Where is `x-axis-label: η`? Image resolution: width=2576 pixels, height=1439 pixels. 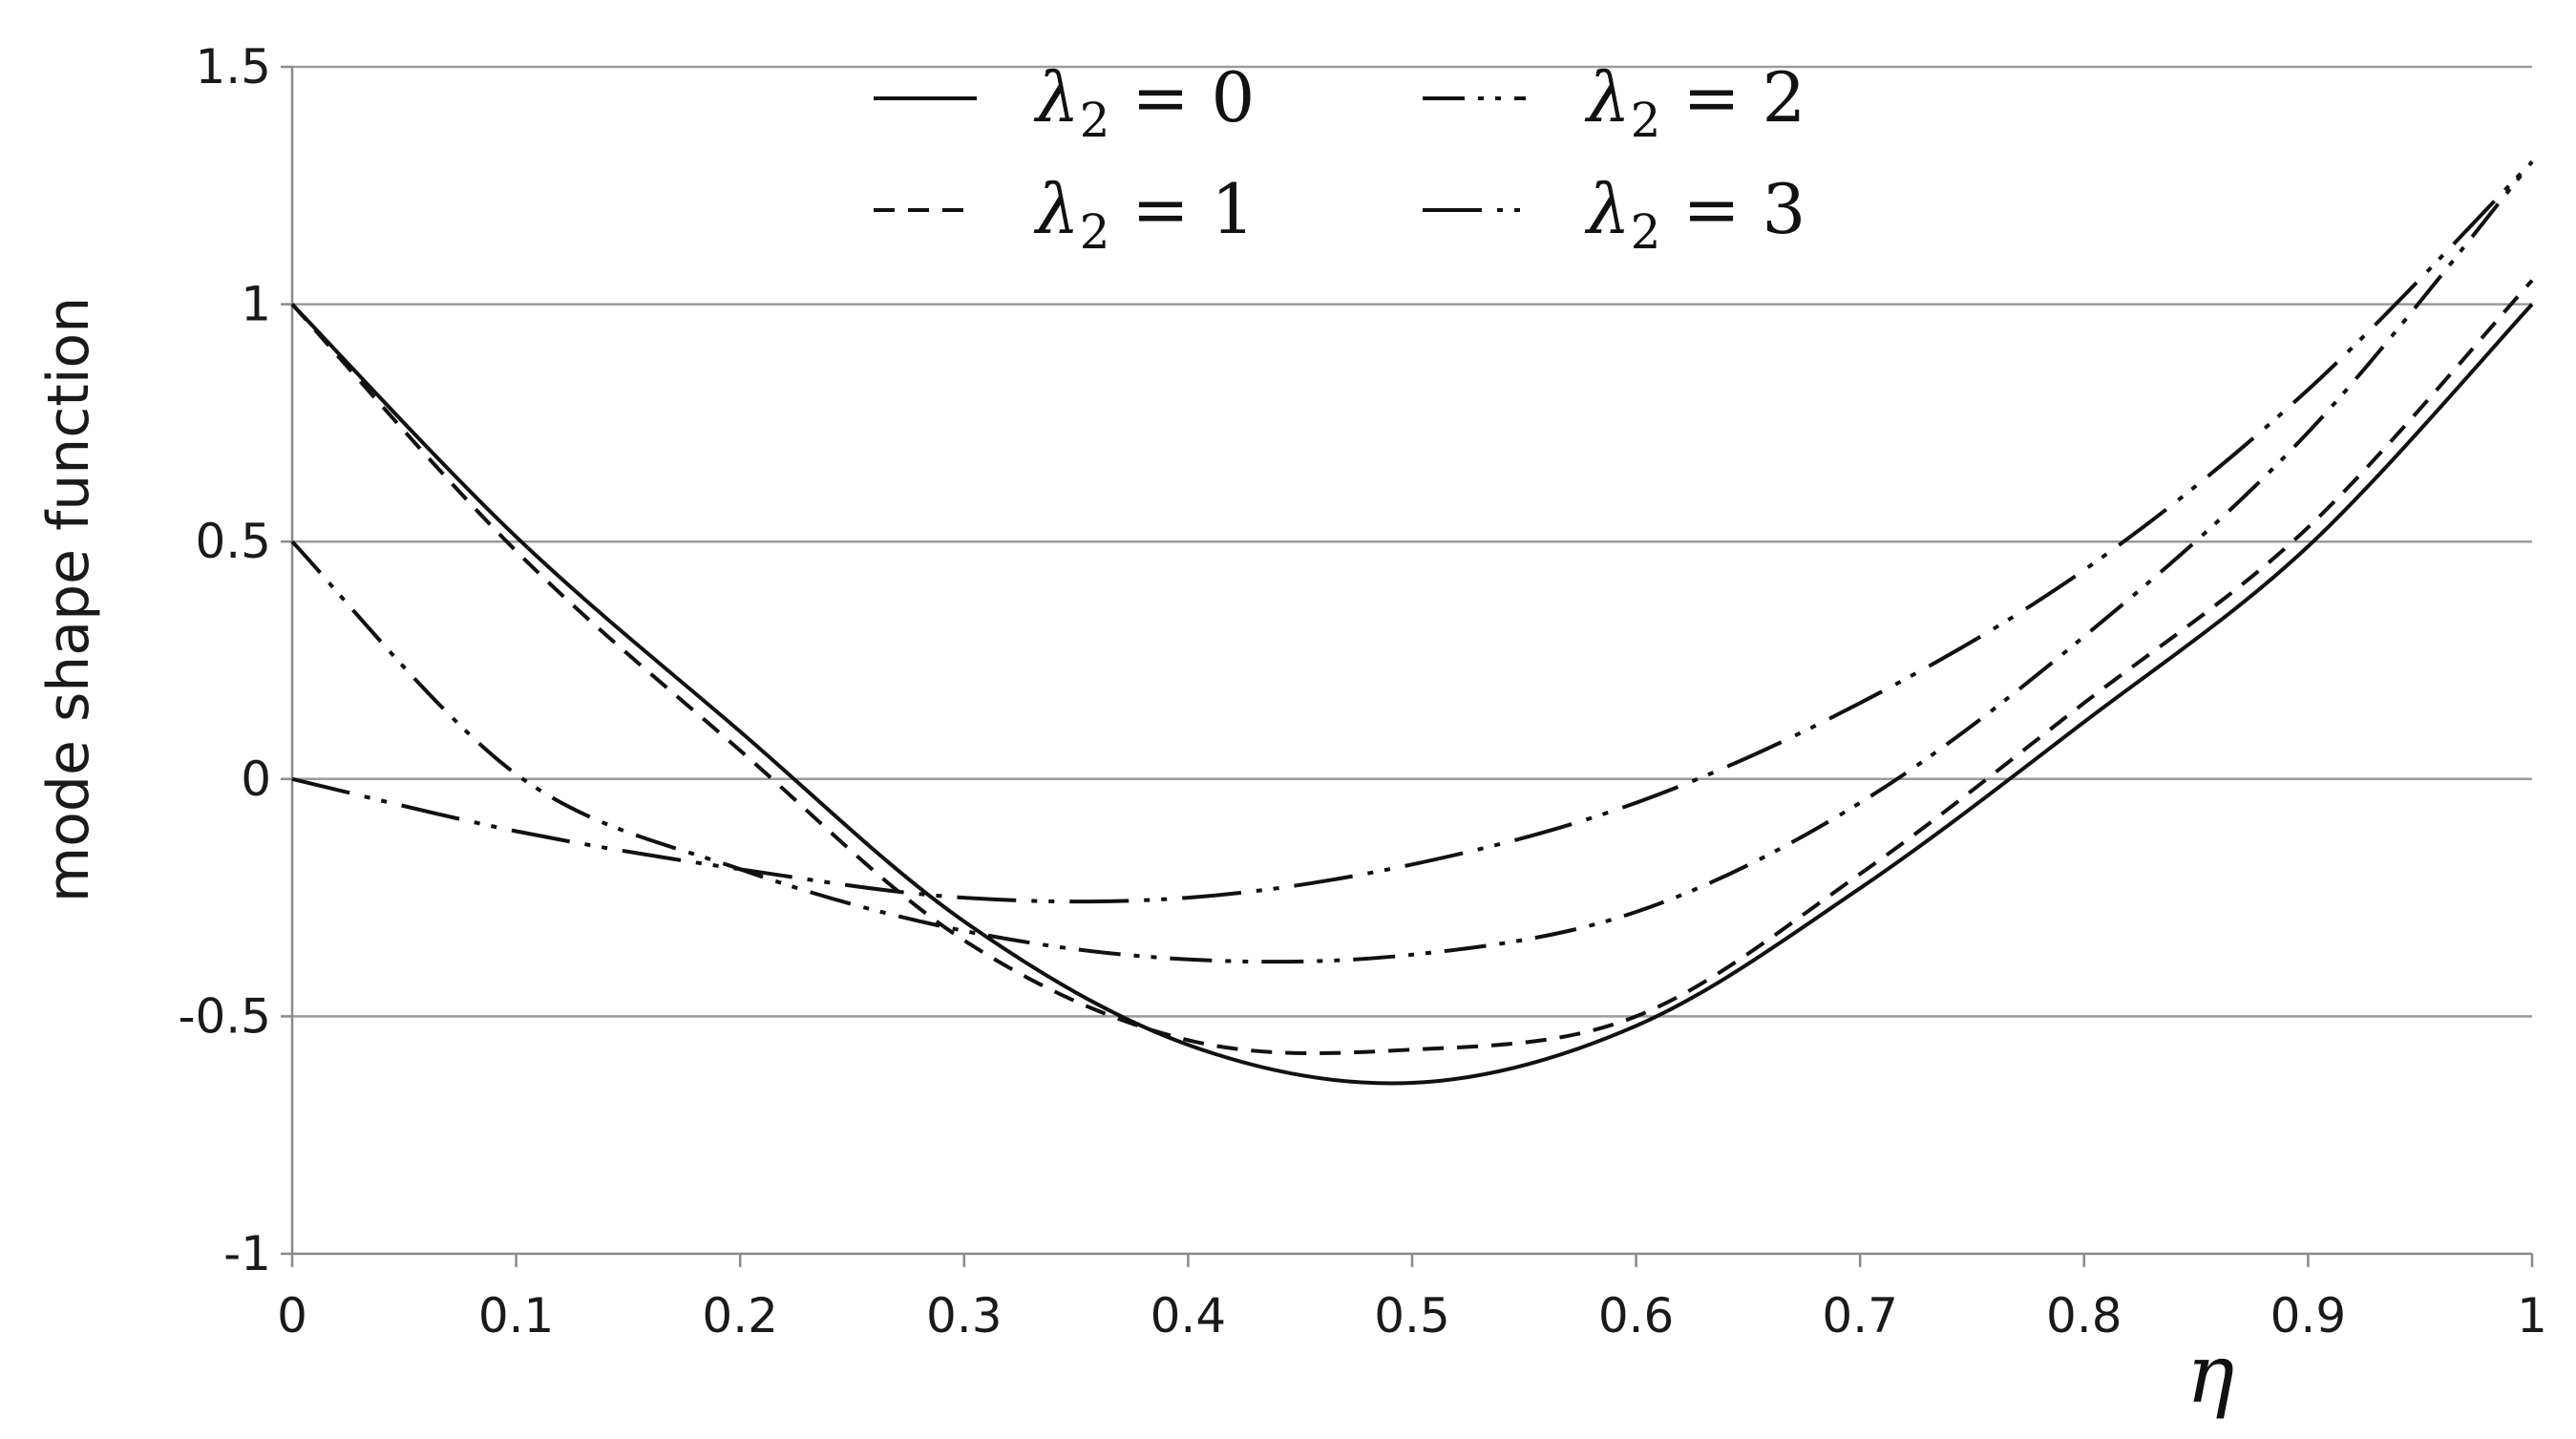 x-axis-label: η is located at coordinates (2210, 1374).